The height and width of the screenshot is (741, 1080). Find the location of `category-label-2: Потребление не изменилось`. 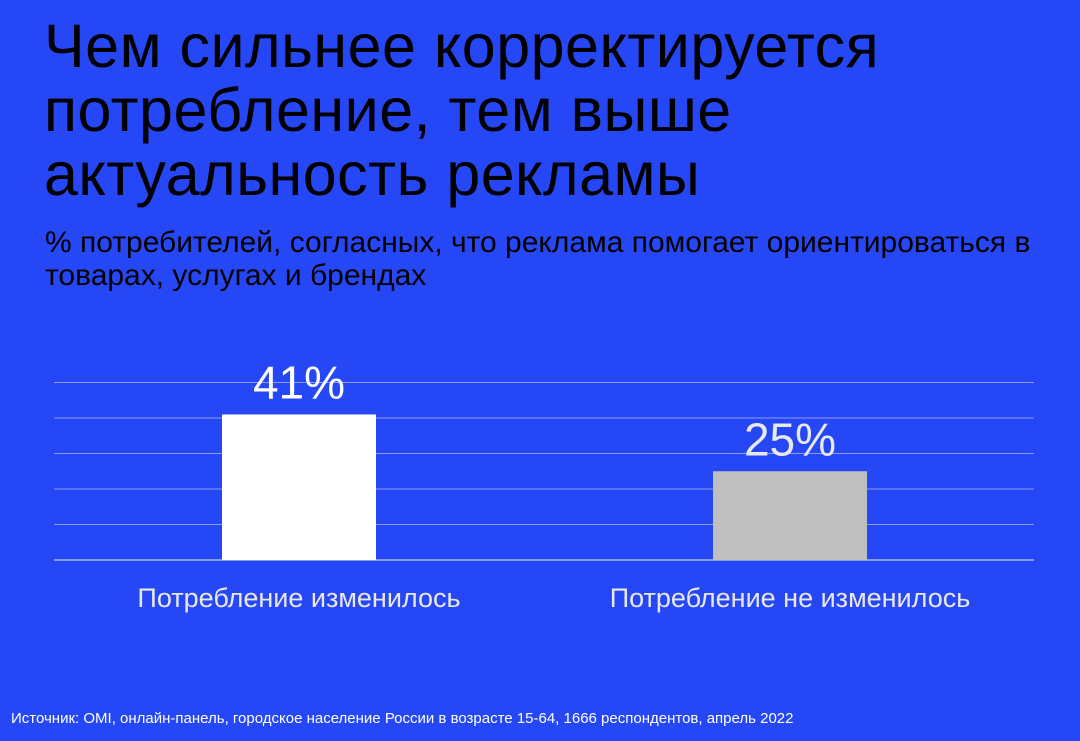

category-label-2: Потребление не изменилось is located at coordinates (790, 598).